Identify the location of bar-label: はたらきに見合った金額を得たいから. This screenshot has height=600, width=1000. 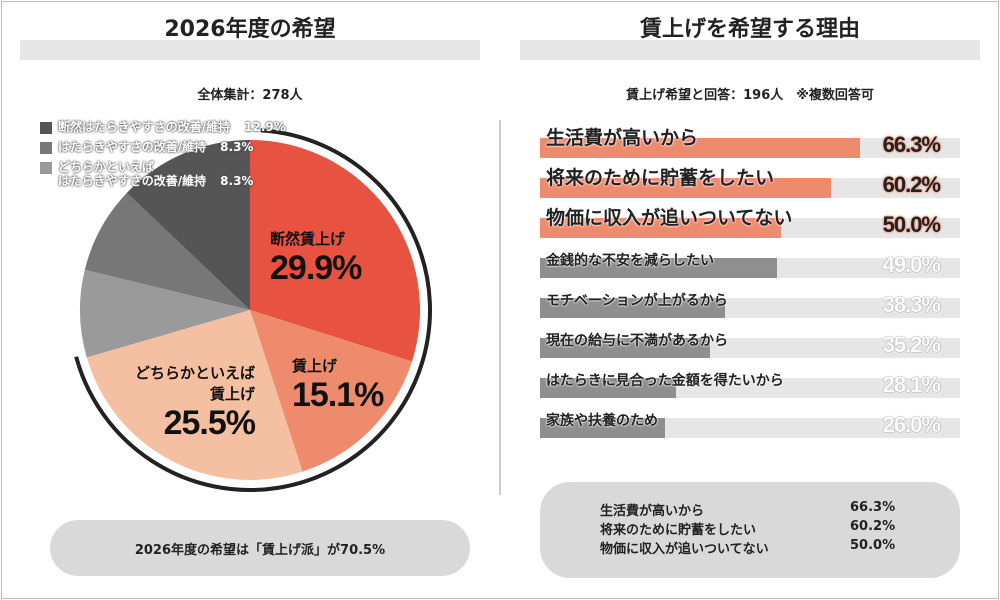
(665, 381).